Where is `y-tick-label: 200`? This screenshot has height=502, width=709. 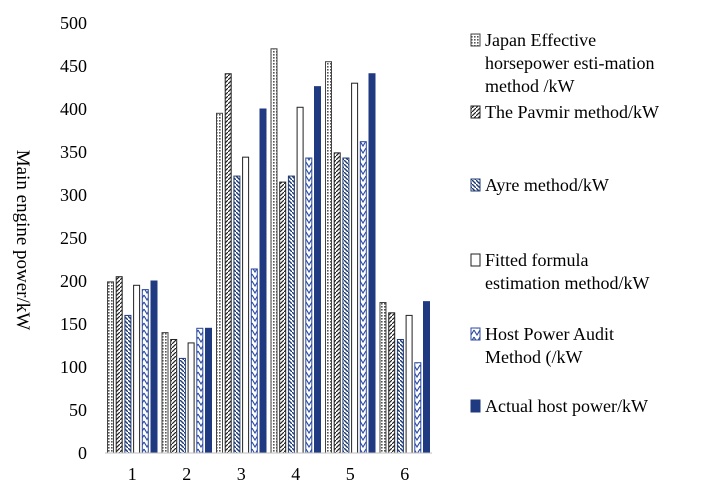
y-tick-label: 200 is located at coordinates (73, 281).